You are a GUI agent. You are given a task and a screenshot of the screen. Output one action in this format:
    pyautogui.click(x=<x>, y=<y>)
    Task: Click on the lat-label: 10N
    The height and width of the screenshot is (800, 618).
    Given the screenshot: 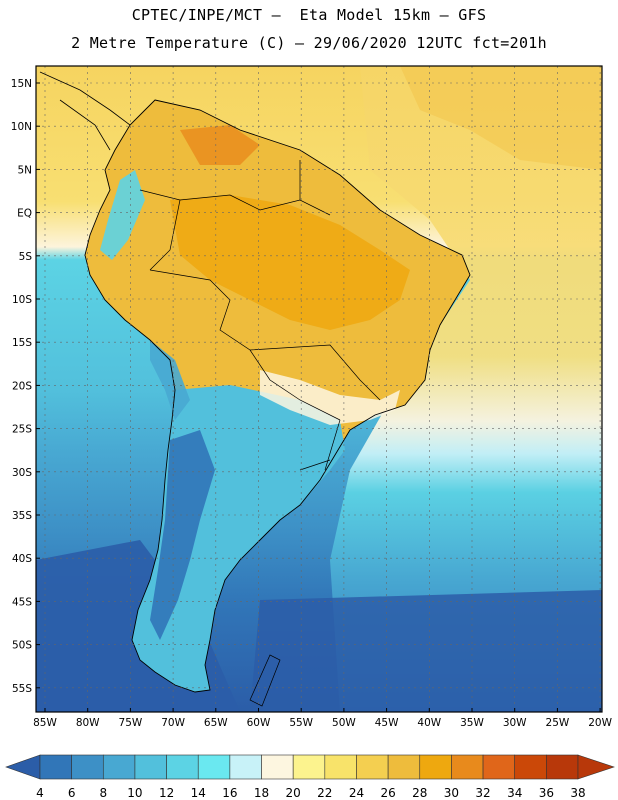 What is the action you would take?
    pyautogui.click(x=21, y=127)
    